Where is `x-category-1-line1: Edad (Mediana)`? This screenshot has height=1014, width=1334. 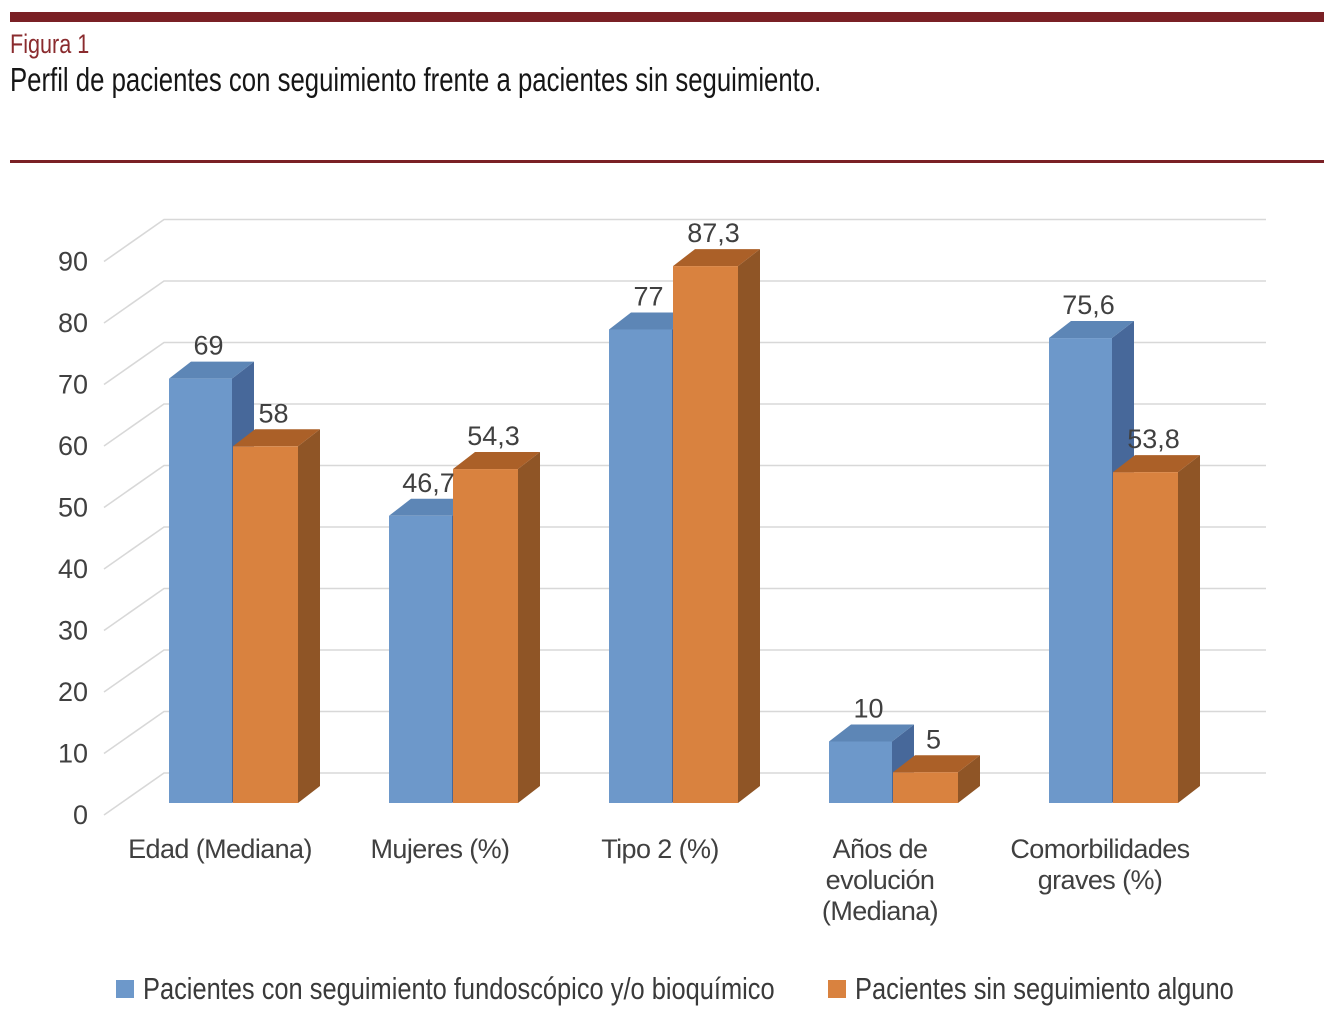
x-category-1-line1: Edad (Mediana) is located at coordinates (220, 849).